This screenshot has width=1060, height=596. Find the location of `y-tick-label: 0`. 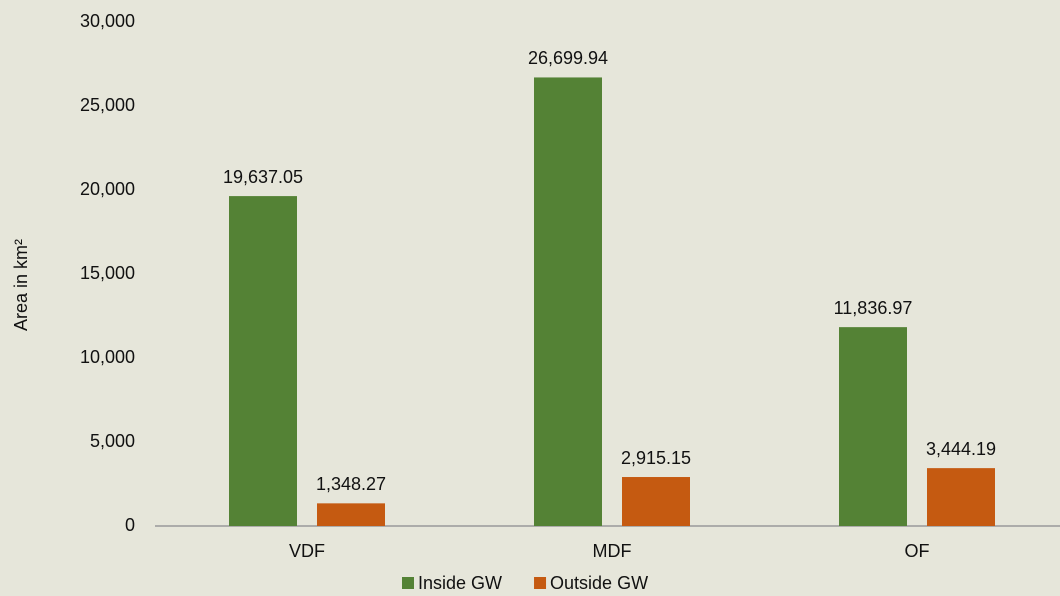

y-tick-label: 0 is located at coordinates (130, 525).